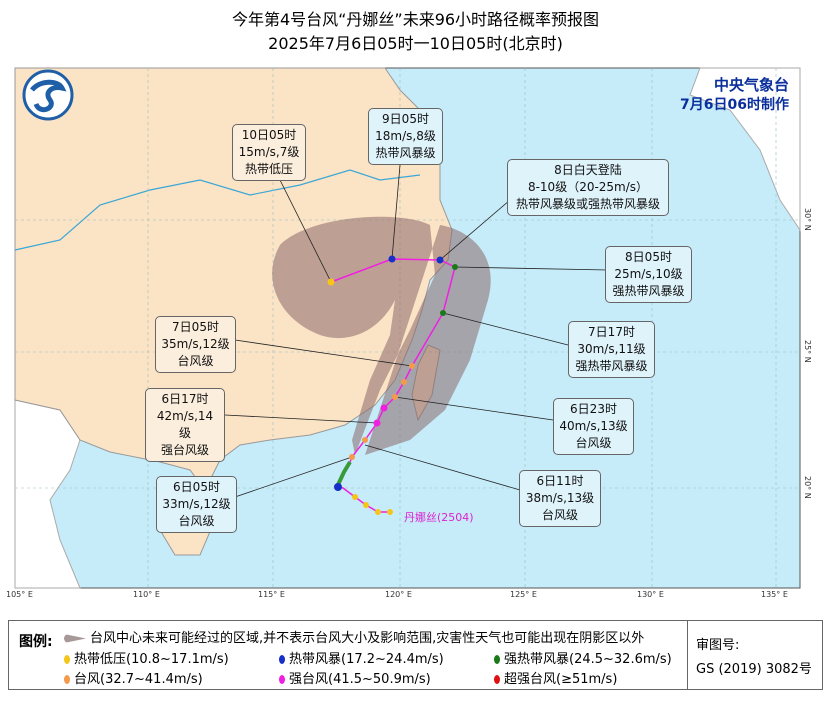 The image size is (831, 707). Describe the element at coordinates (146, 594) in the screenshot. I see `lon-tick: 110° E` at that location.